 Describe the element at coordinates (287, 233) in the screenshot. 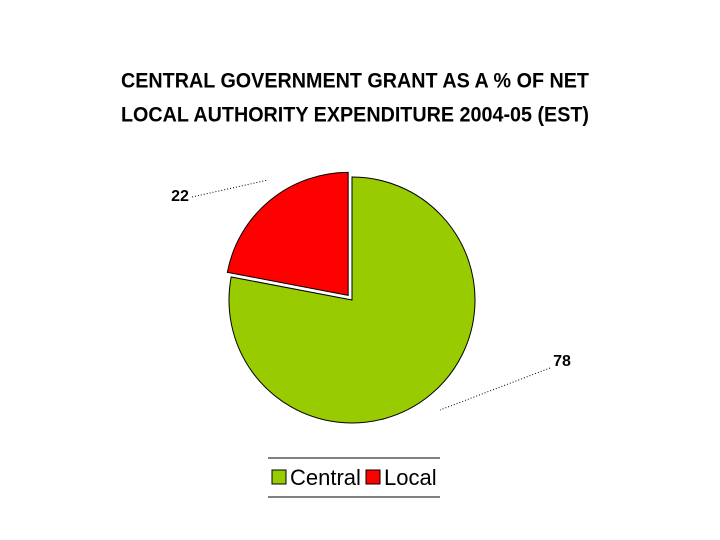

I see `pie-slice` at that location.